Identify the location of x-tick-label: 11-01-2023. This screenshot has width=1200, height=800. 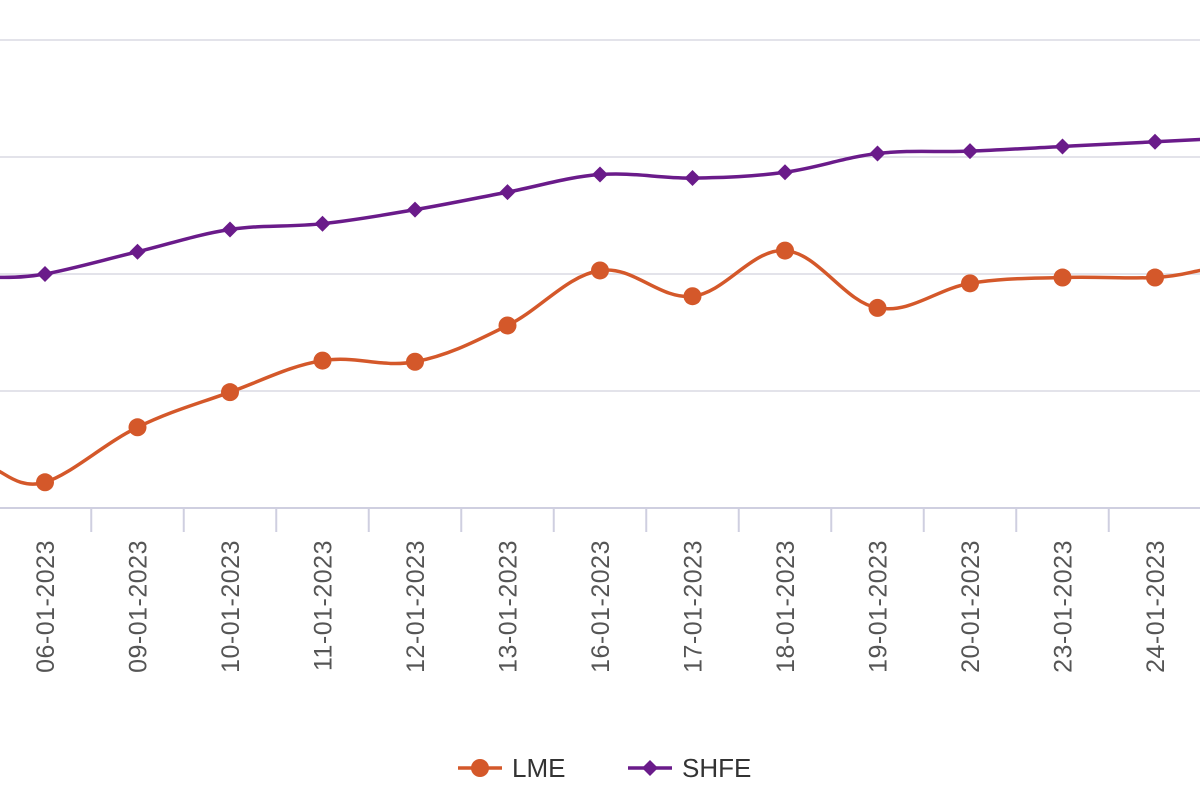
(324, 605).